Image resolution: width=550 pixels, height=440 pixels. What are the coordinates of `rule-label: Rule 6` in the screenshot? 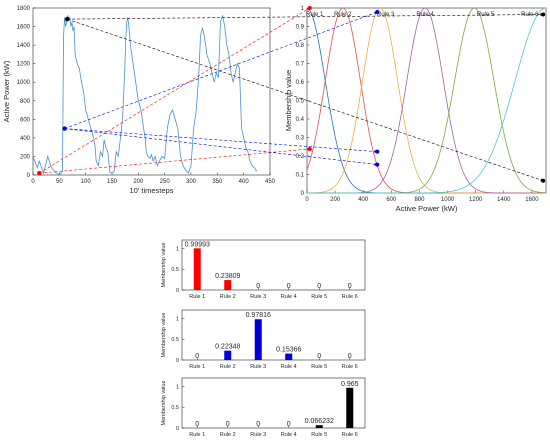 It's located at (530, 15).